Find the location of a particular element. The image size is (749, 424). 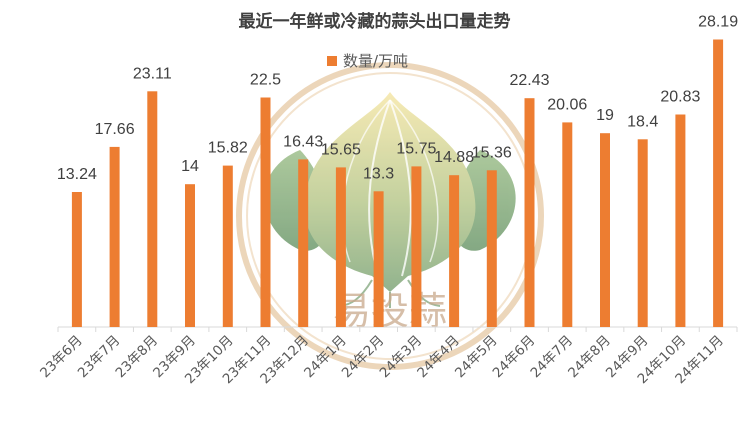

data-label-15: 19 is located at coordinates (605, 115).